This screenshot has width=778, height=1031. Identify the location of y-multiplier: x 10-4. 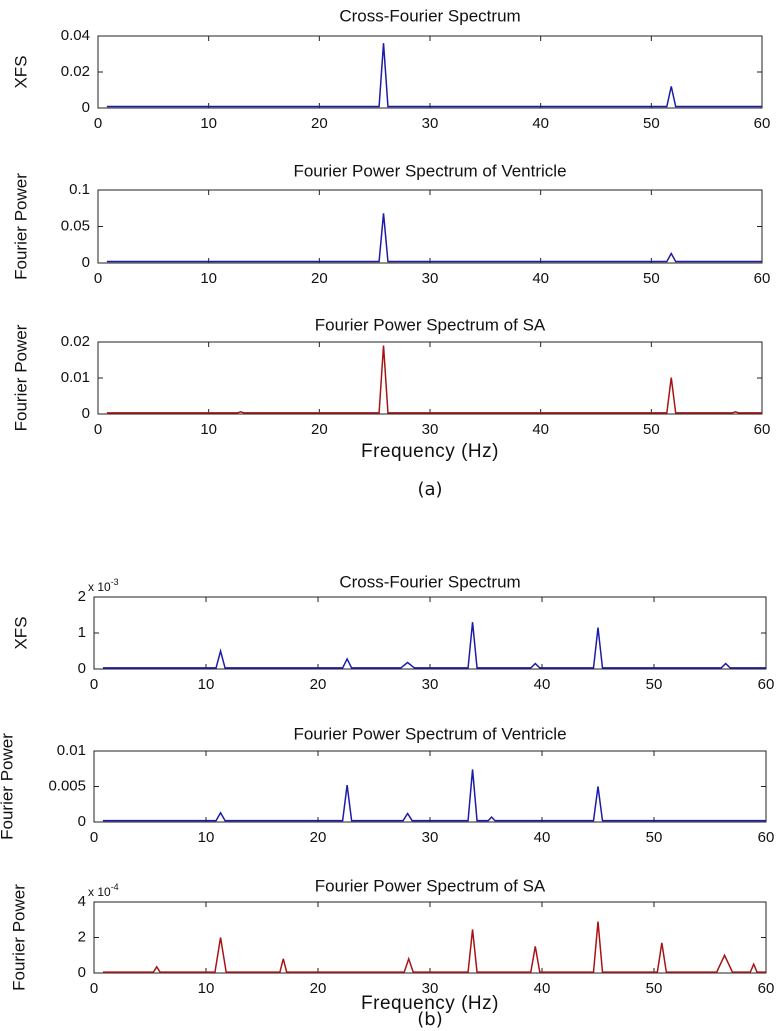
(103, 890).